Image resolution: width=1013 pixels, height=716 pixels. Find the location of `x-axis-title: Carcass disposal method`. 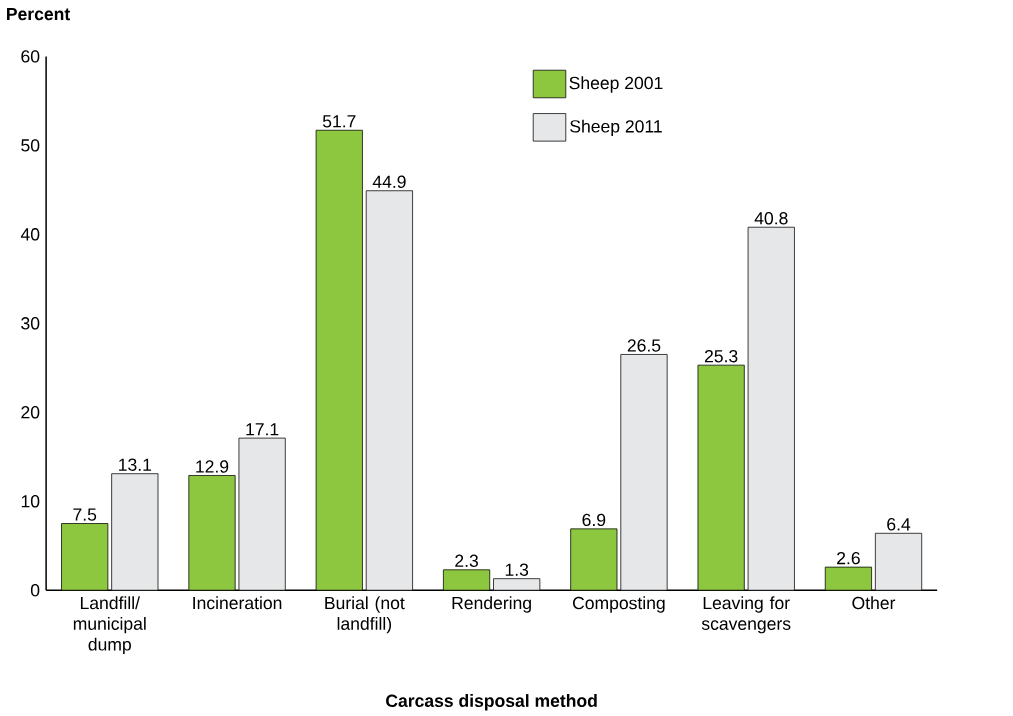

x-axis-title: Carcass disposal method is located at coordinates (491, 702).